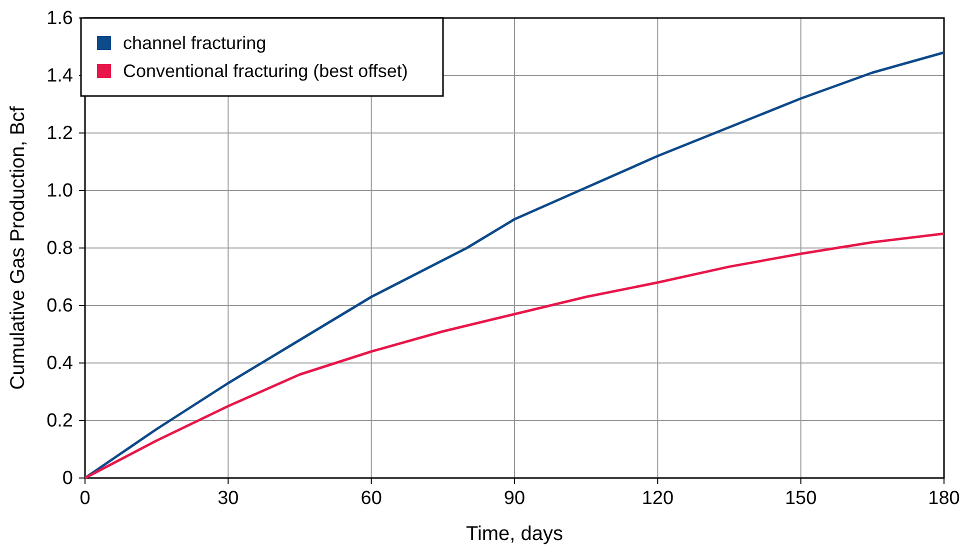 The width and height of the screenshot is (972, 550). What do you see at coordinates (59, 248) in the screenshot?
I see `y-tick-label: 0.8` at bounding box center [59, 248].